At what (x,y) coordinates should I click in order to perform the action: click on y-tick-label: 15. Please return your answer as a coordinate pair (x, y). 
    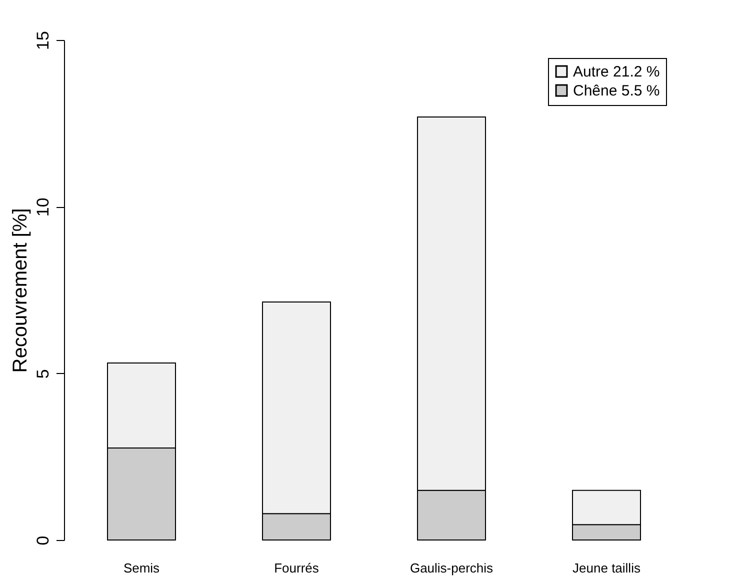
    Looking at the image, I should click on (43, 40).